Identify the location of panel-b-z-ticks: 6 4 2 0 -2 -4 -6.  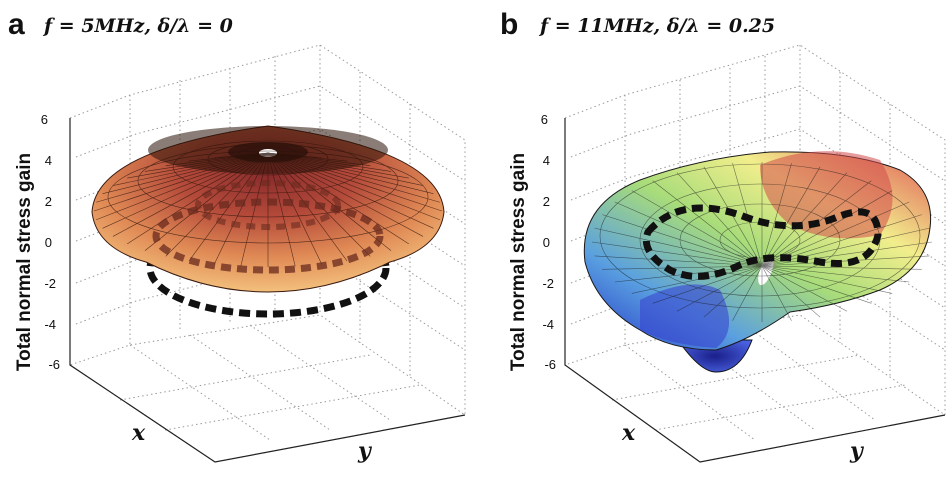
(548, 242).